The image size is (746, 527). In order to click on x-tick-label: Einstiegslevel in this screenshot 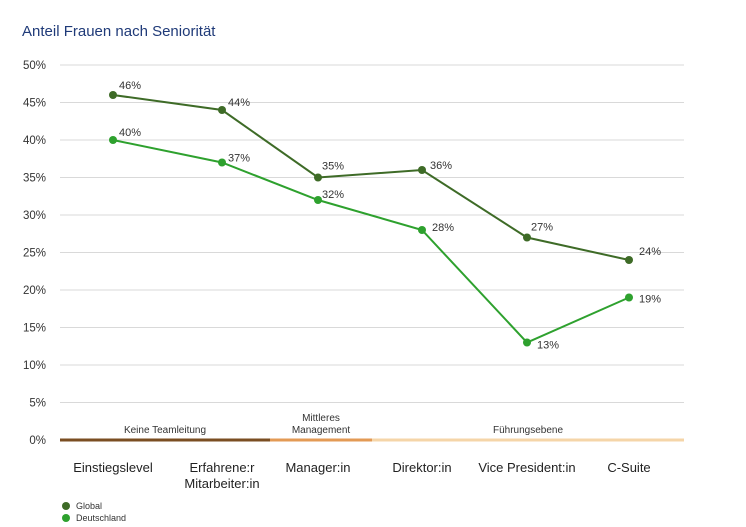, I will do `click(113, 467)`.